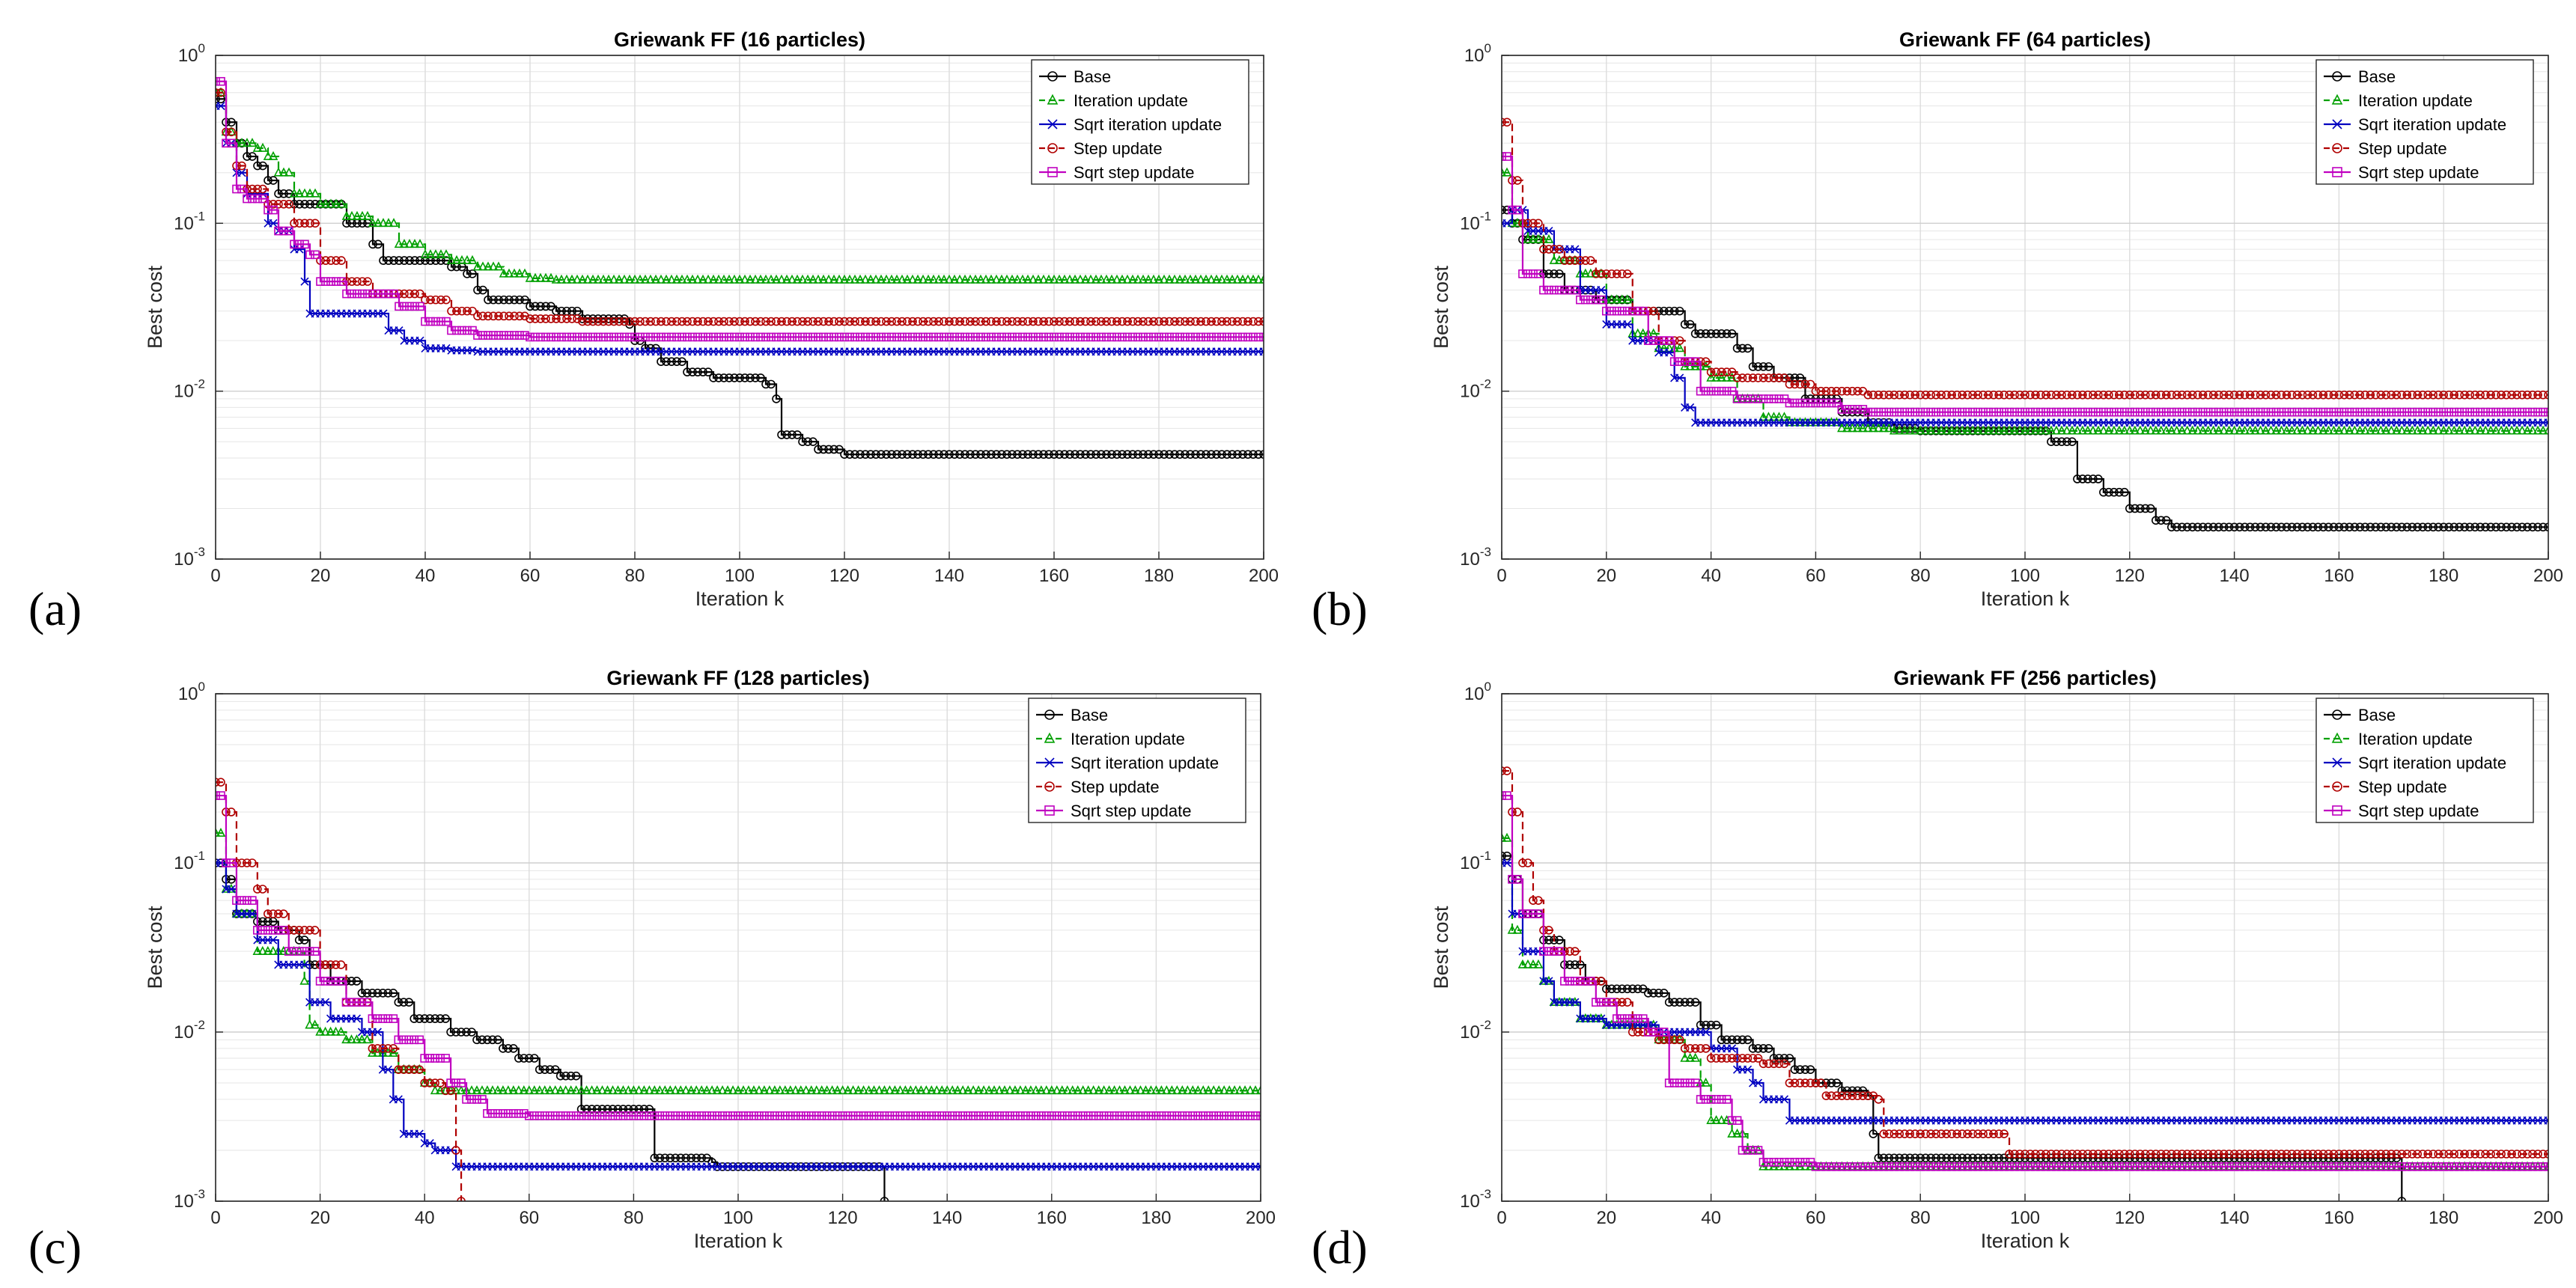  What do you see at coordinates (2235, 576) in the screenshot?
I see `x-tick-label: 140` at bounding box center [2235, 576].